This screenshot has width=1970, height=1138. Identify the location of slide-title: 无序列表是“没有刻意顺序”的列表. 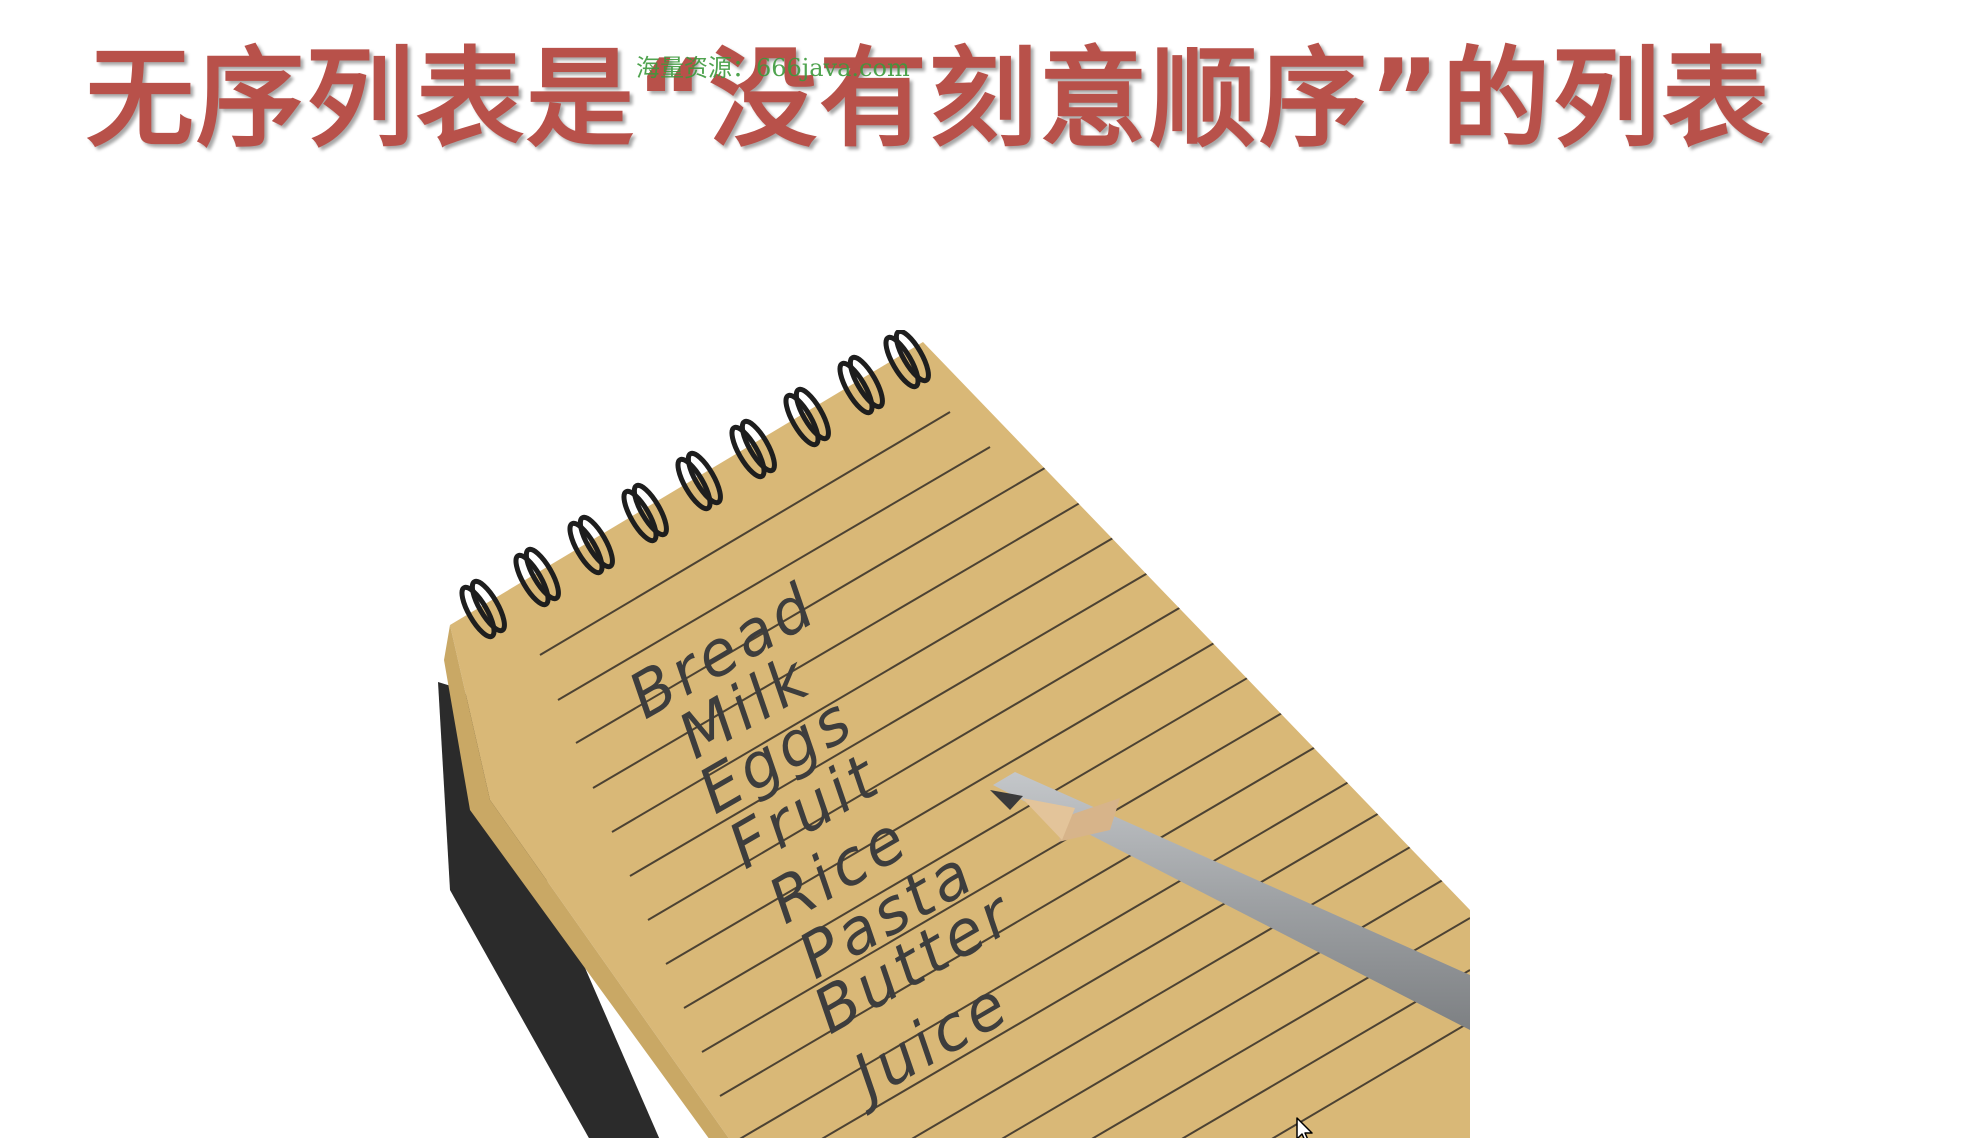
(929, 99).